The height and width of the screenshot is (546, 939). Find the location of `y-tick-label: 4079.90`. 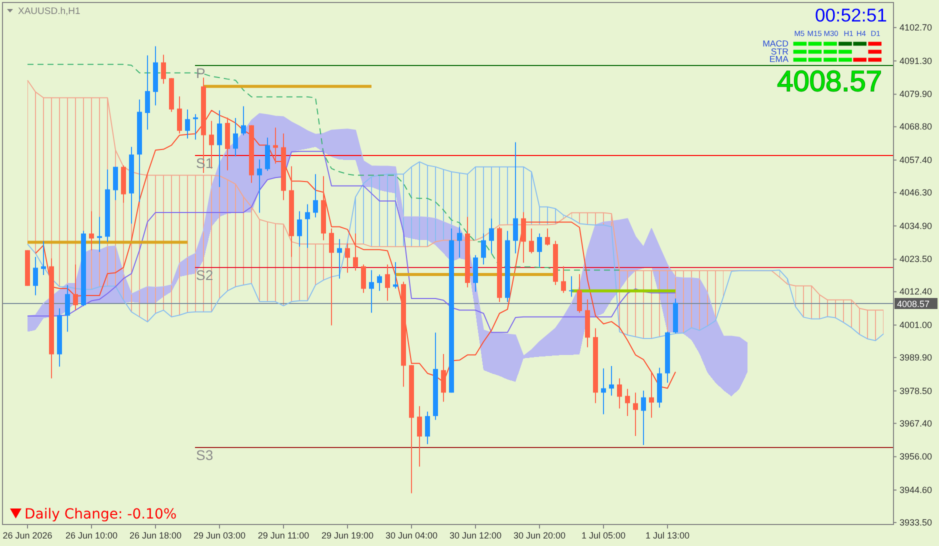

y-tick-label: 4079.90 is located at coordinates (916, 94).